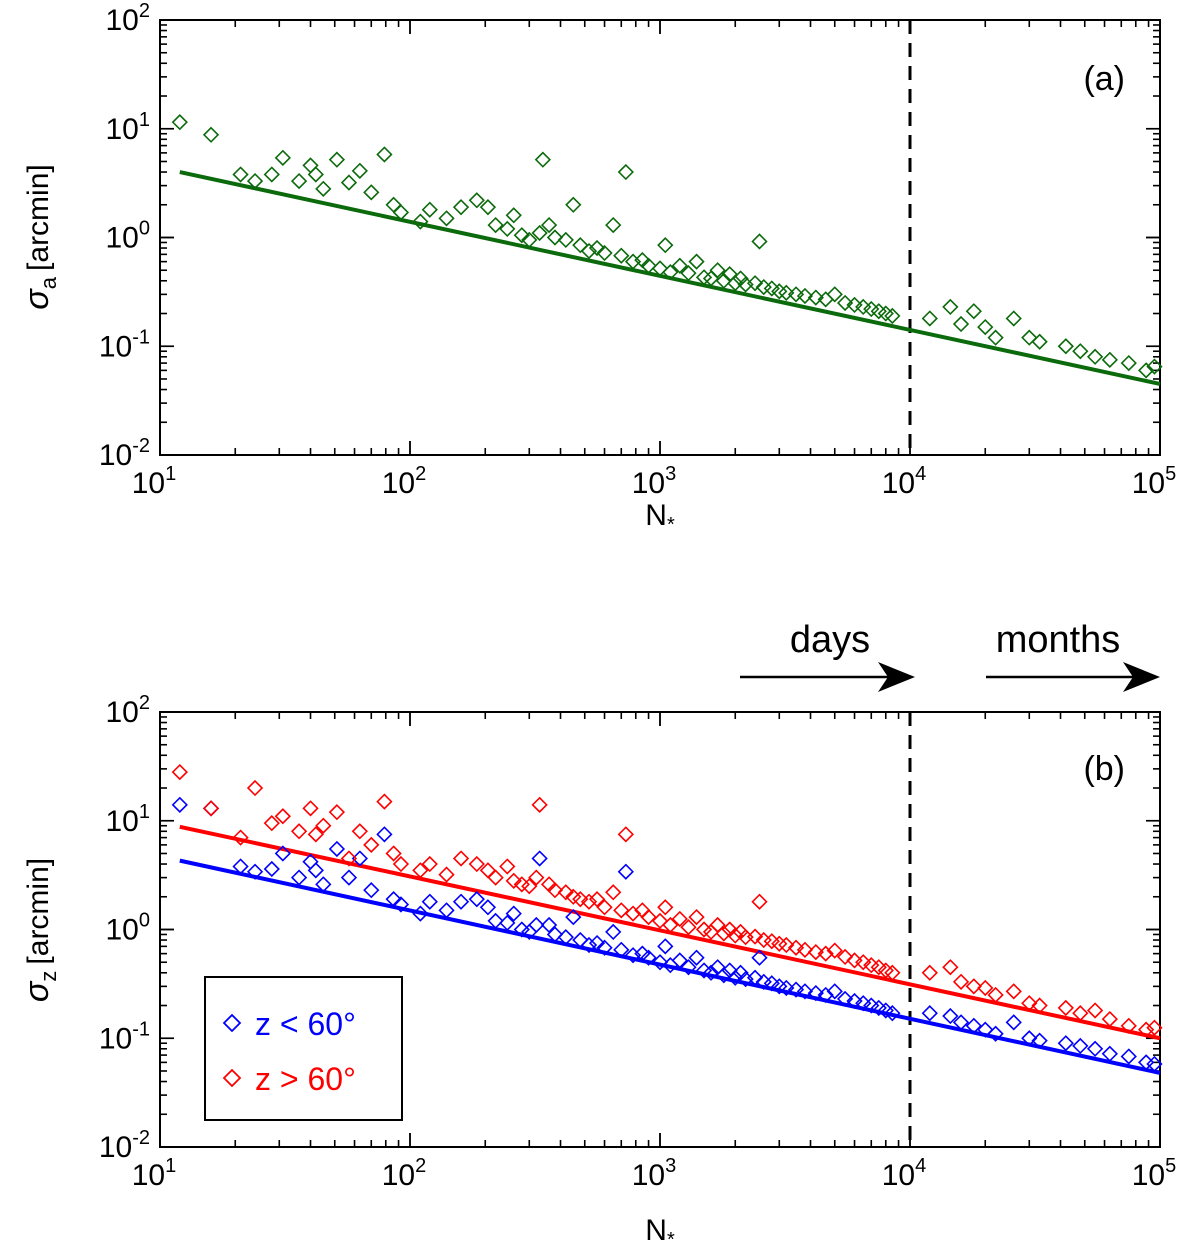  What do you see at coordinates (830, 640) in the screenshot?
I see `days-arrow-label: days` at bounding box center [830, 640].